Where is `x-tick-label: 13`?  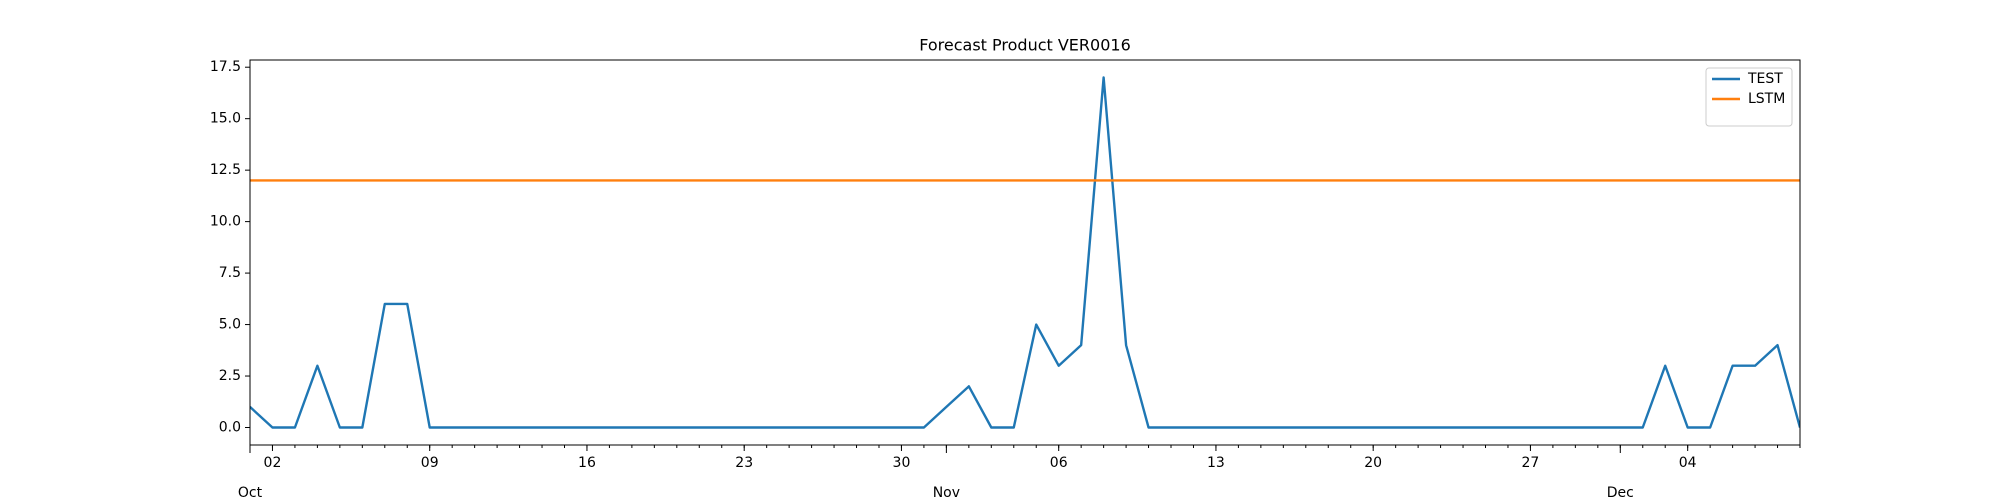 x-tick-label: 13 is located at coordinates (1216, 463).